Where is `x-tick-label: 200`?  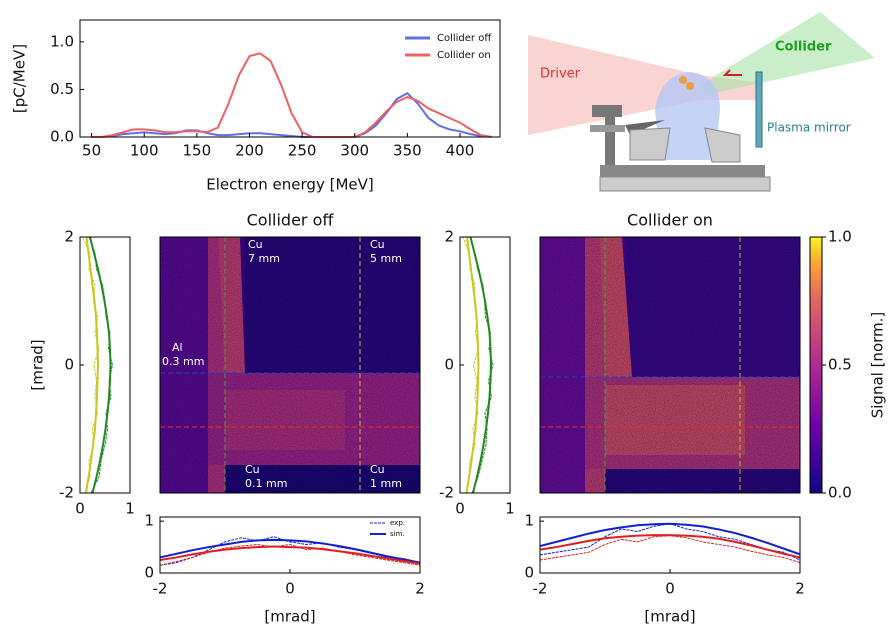
x-tick-label: 200 is located at coordinates (249, 151).